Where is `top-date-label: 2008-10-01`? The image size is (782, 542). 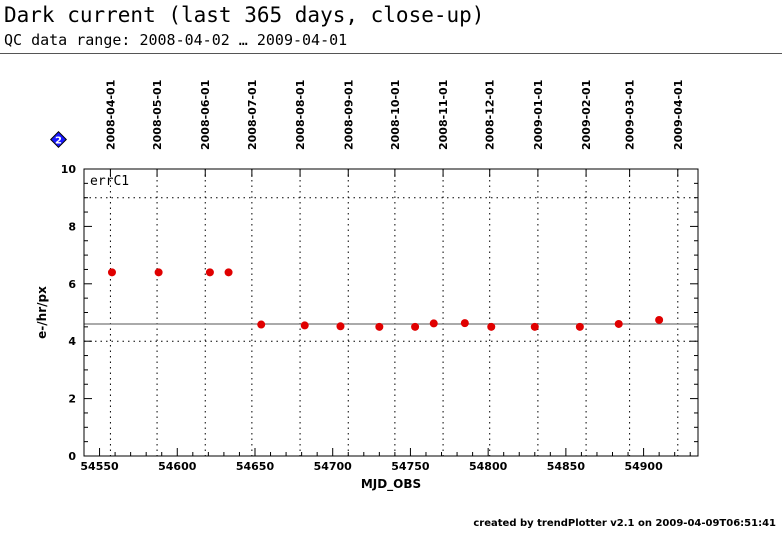 top-date-label: 2008-10-01 is located at coordinates (395, 115).